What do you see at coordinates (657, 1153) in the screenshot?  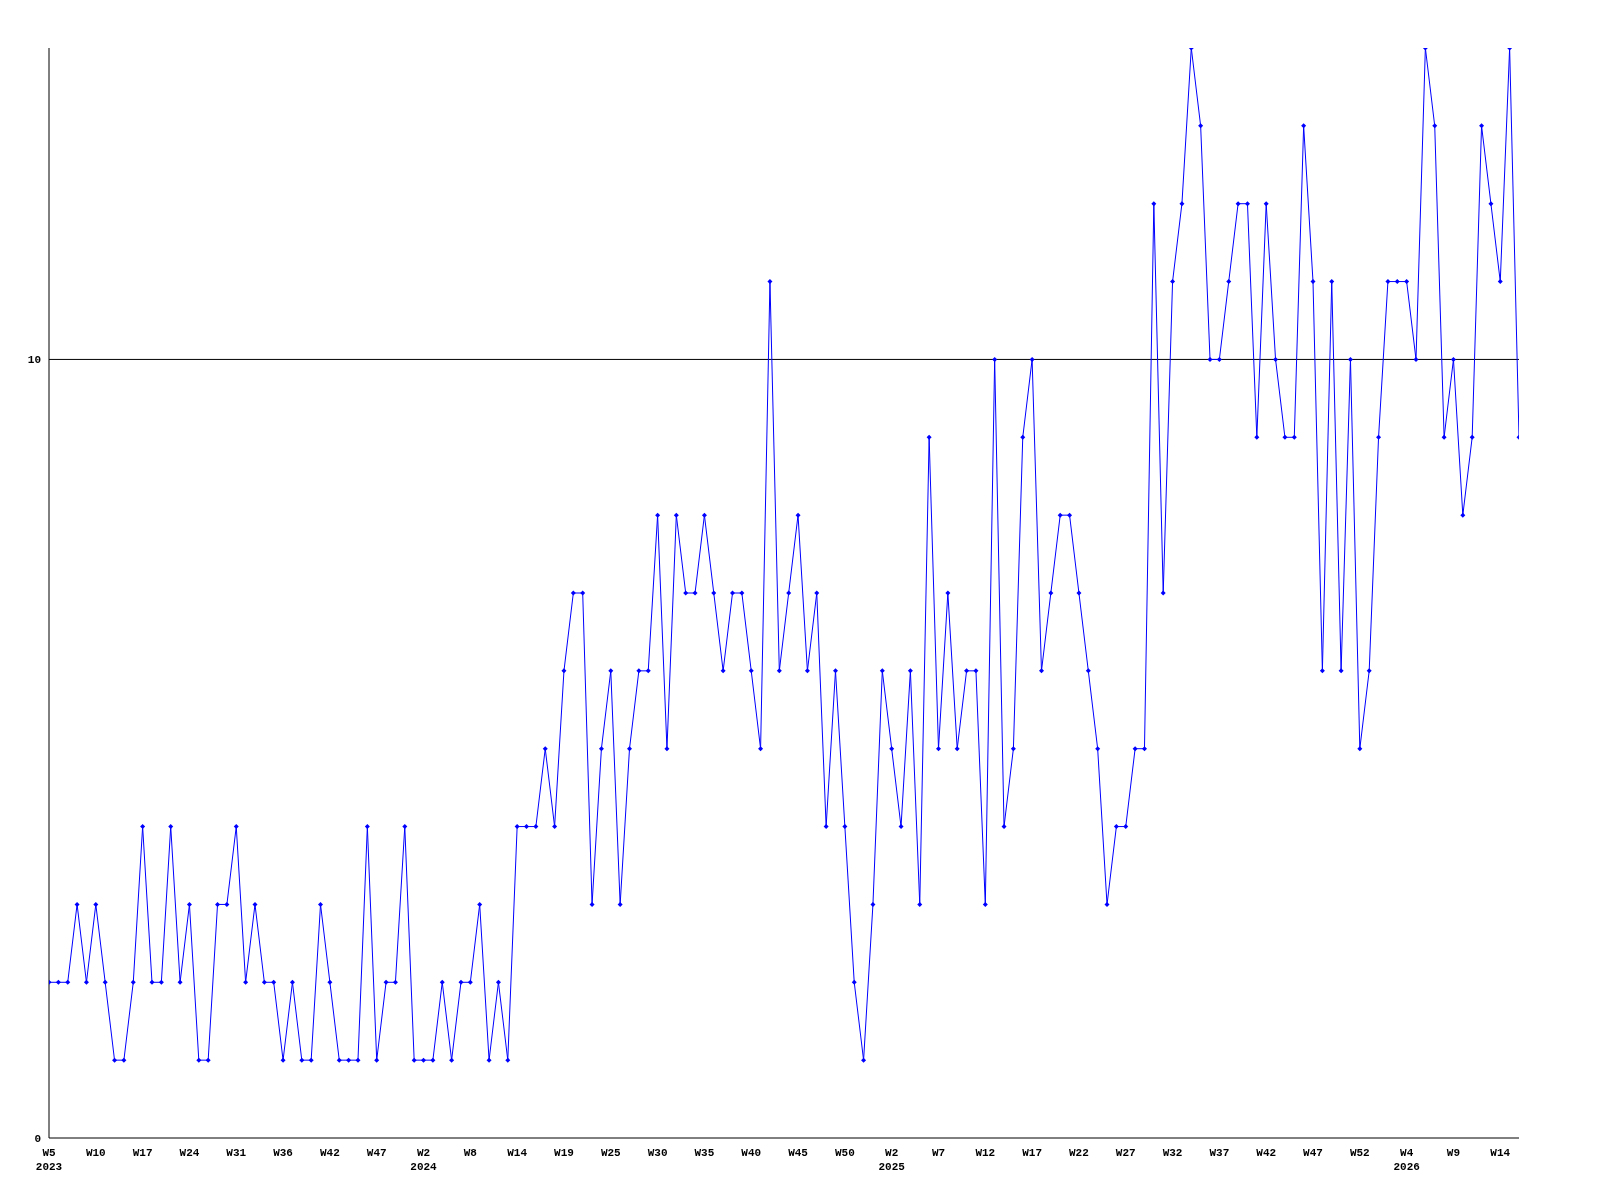 I see `x-tick-label: W30` at bounding box center [657, 1153].